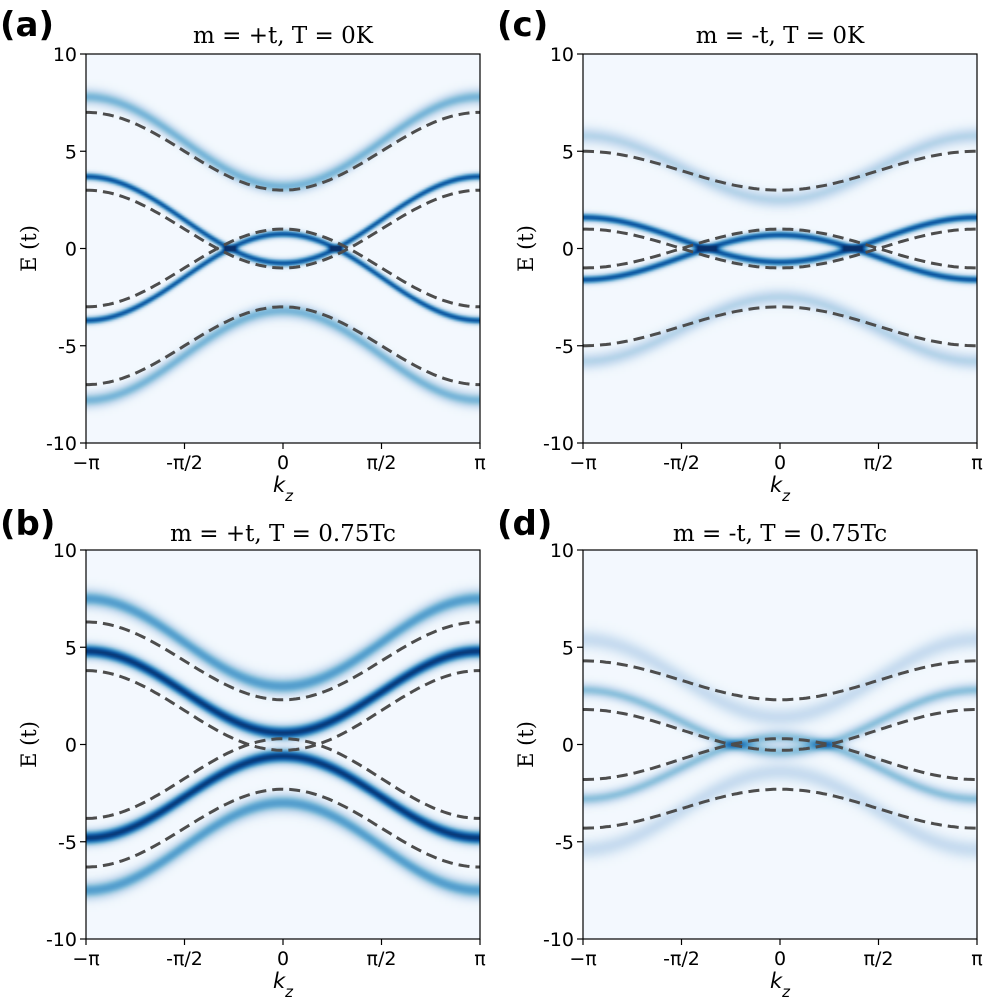 Image resolution: width=1000 pixels, height=1000 pixels. What do you see at coordinates (524, 524) in the screenshot?
I see `panel-letter: (d)` at bounding box center [524, 524].